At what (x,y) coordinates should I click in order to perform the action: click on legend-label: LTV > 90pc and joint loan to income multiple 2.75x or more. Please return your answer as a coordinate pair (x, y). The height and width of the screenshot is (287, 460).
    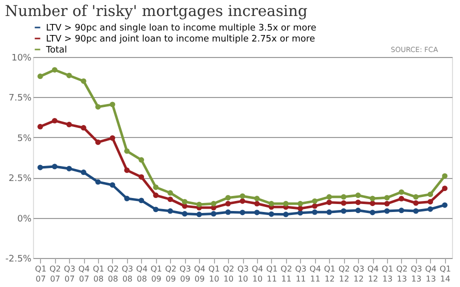
    Looking at the image, I should click on (181, 39).